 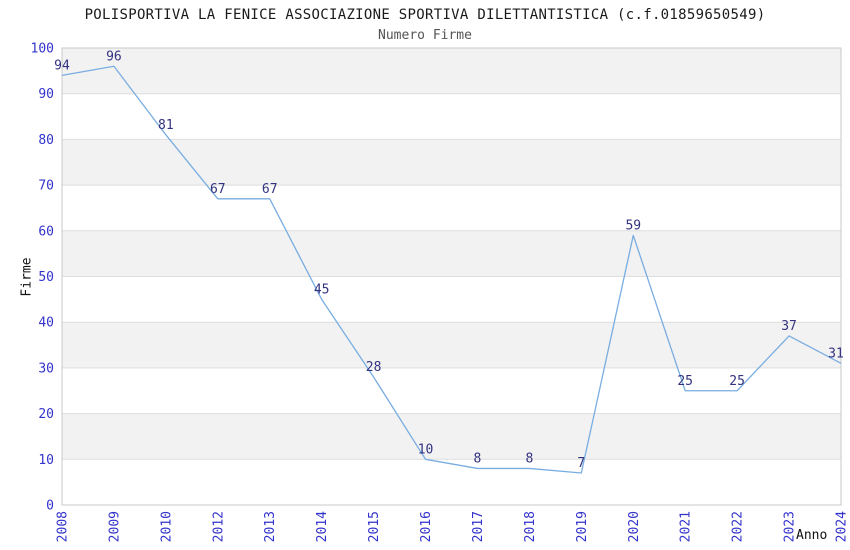 What do you see at coordinates (478, 526) in the screenshot?
I see `x-tick-label: 2017` at bounding box center [478, 526].